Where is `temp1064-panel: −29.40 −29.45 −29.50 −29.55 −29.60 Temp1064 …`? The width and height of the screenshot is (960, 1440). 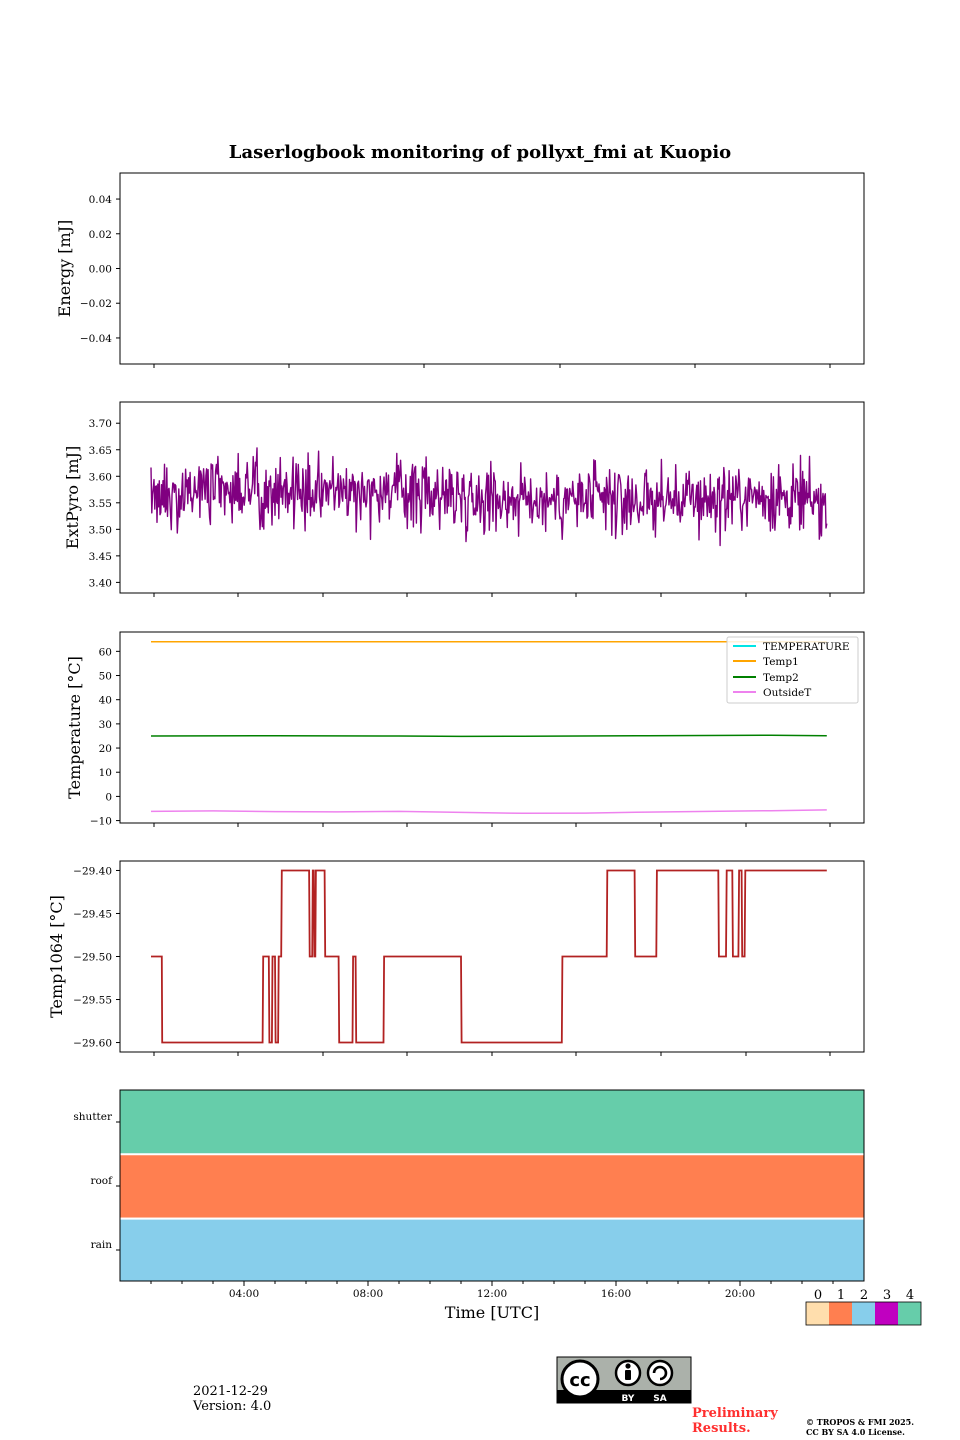 temp1064-panel: −29.40 −29.45 −29.50 −29.55 −29.60 Temp1064 … is located at coordinates (456, 958).